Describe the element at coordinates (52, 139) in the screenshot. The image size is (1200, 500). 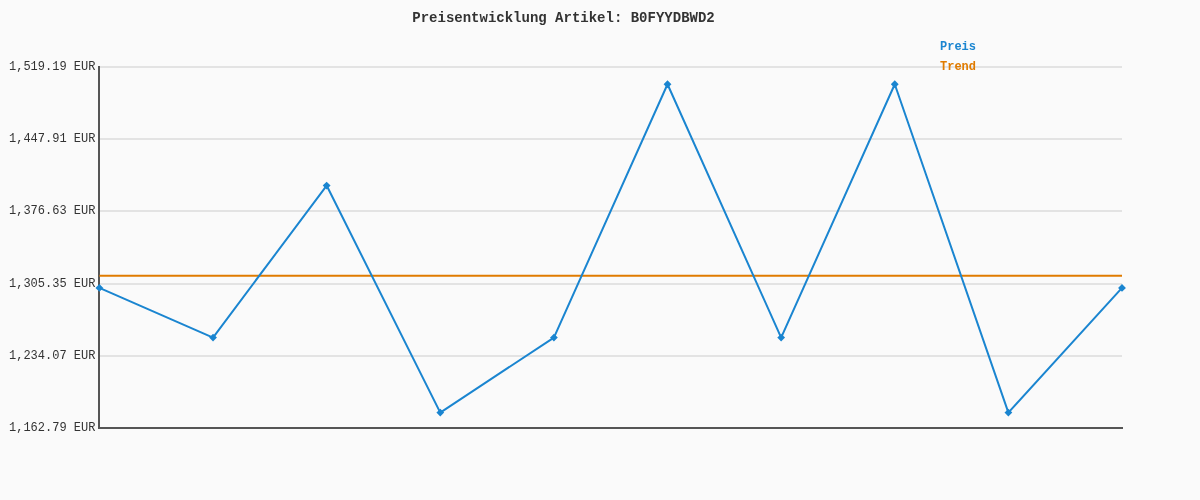
I see `y-tick-label: 1,447.91 EUR` at that location.